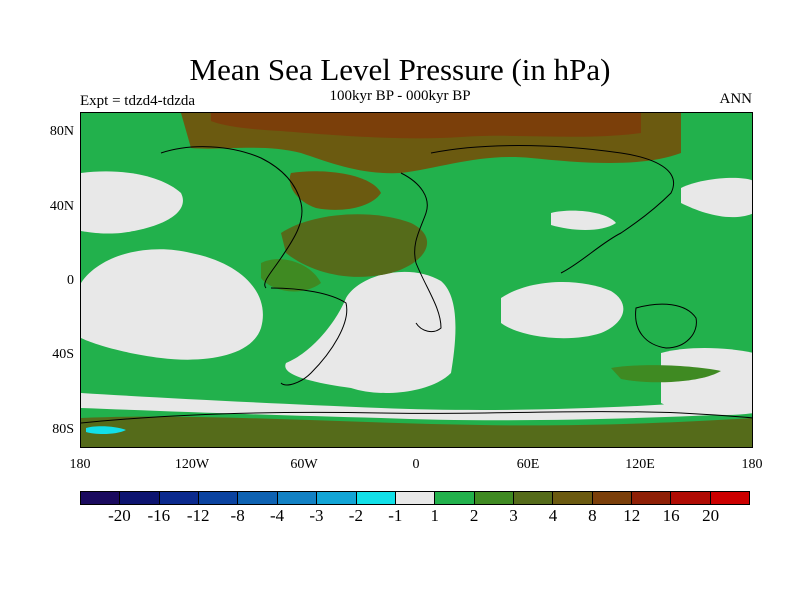 Image resolution: width=800 pixels, height=600 pixels. What do you see at coordinates (70, 280) in the screenshot?
I see `lat-label-eq: 0` at bounding box center [70, 280].